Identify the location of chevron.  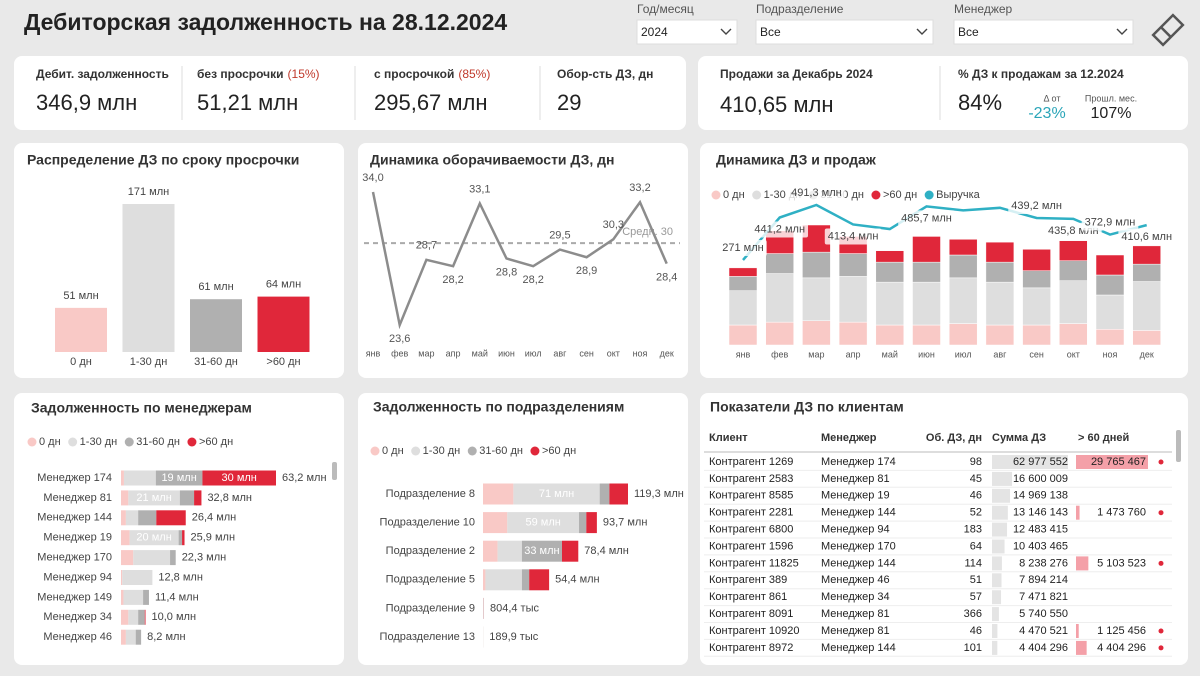
(1122, 31).